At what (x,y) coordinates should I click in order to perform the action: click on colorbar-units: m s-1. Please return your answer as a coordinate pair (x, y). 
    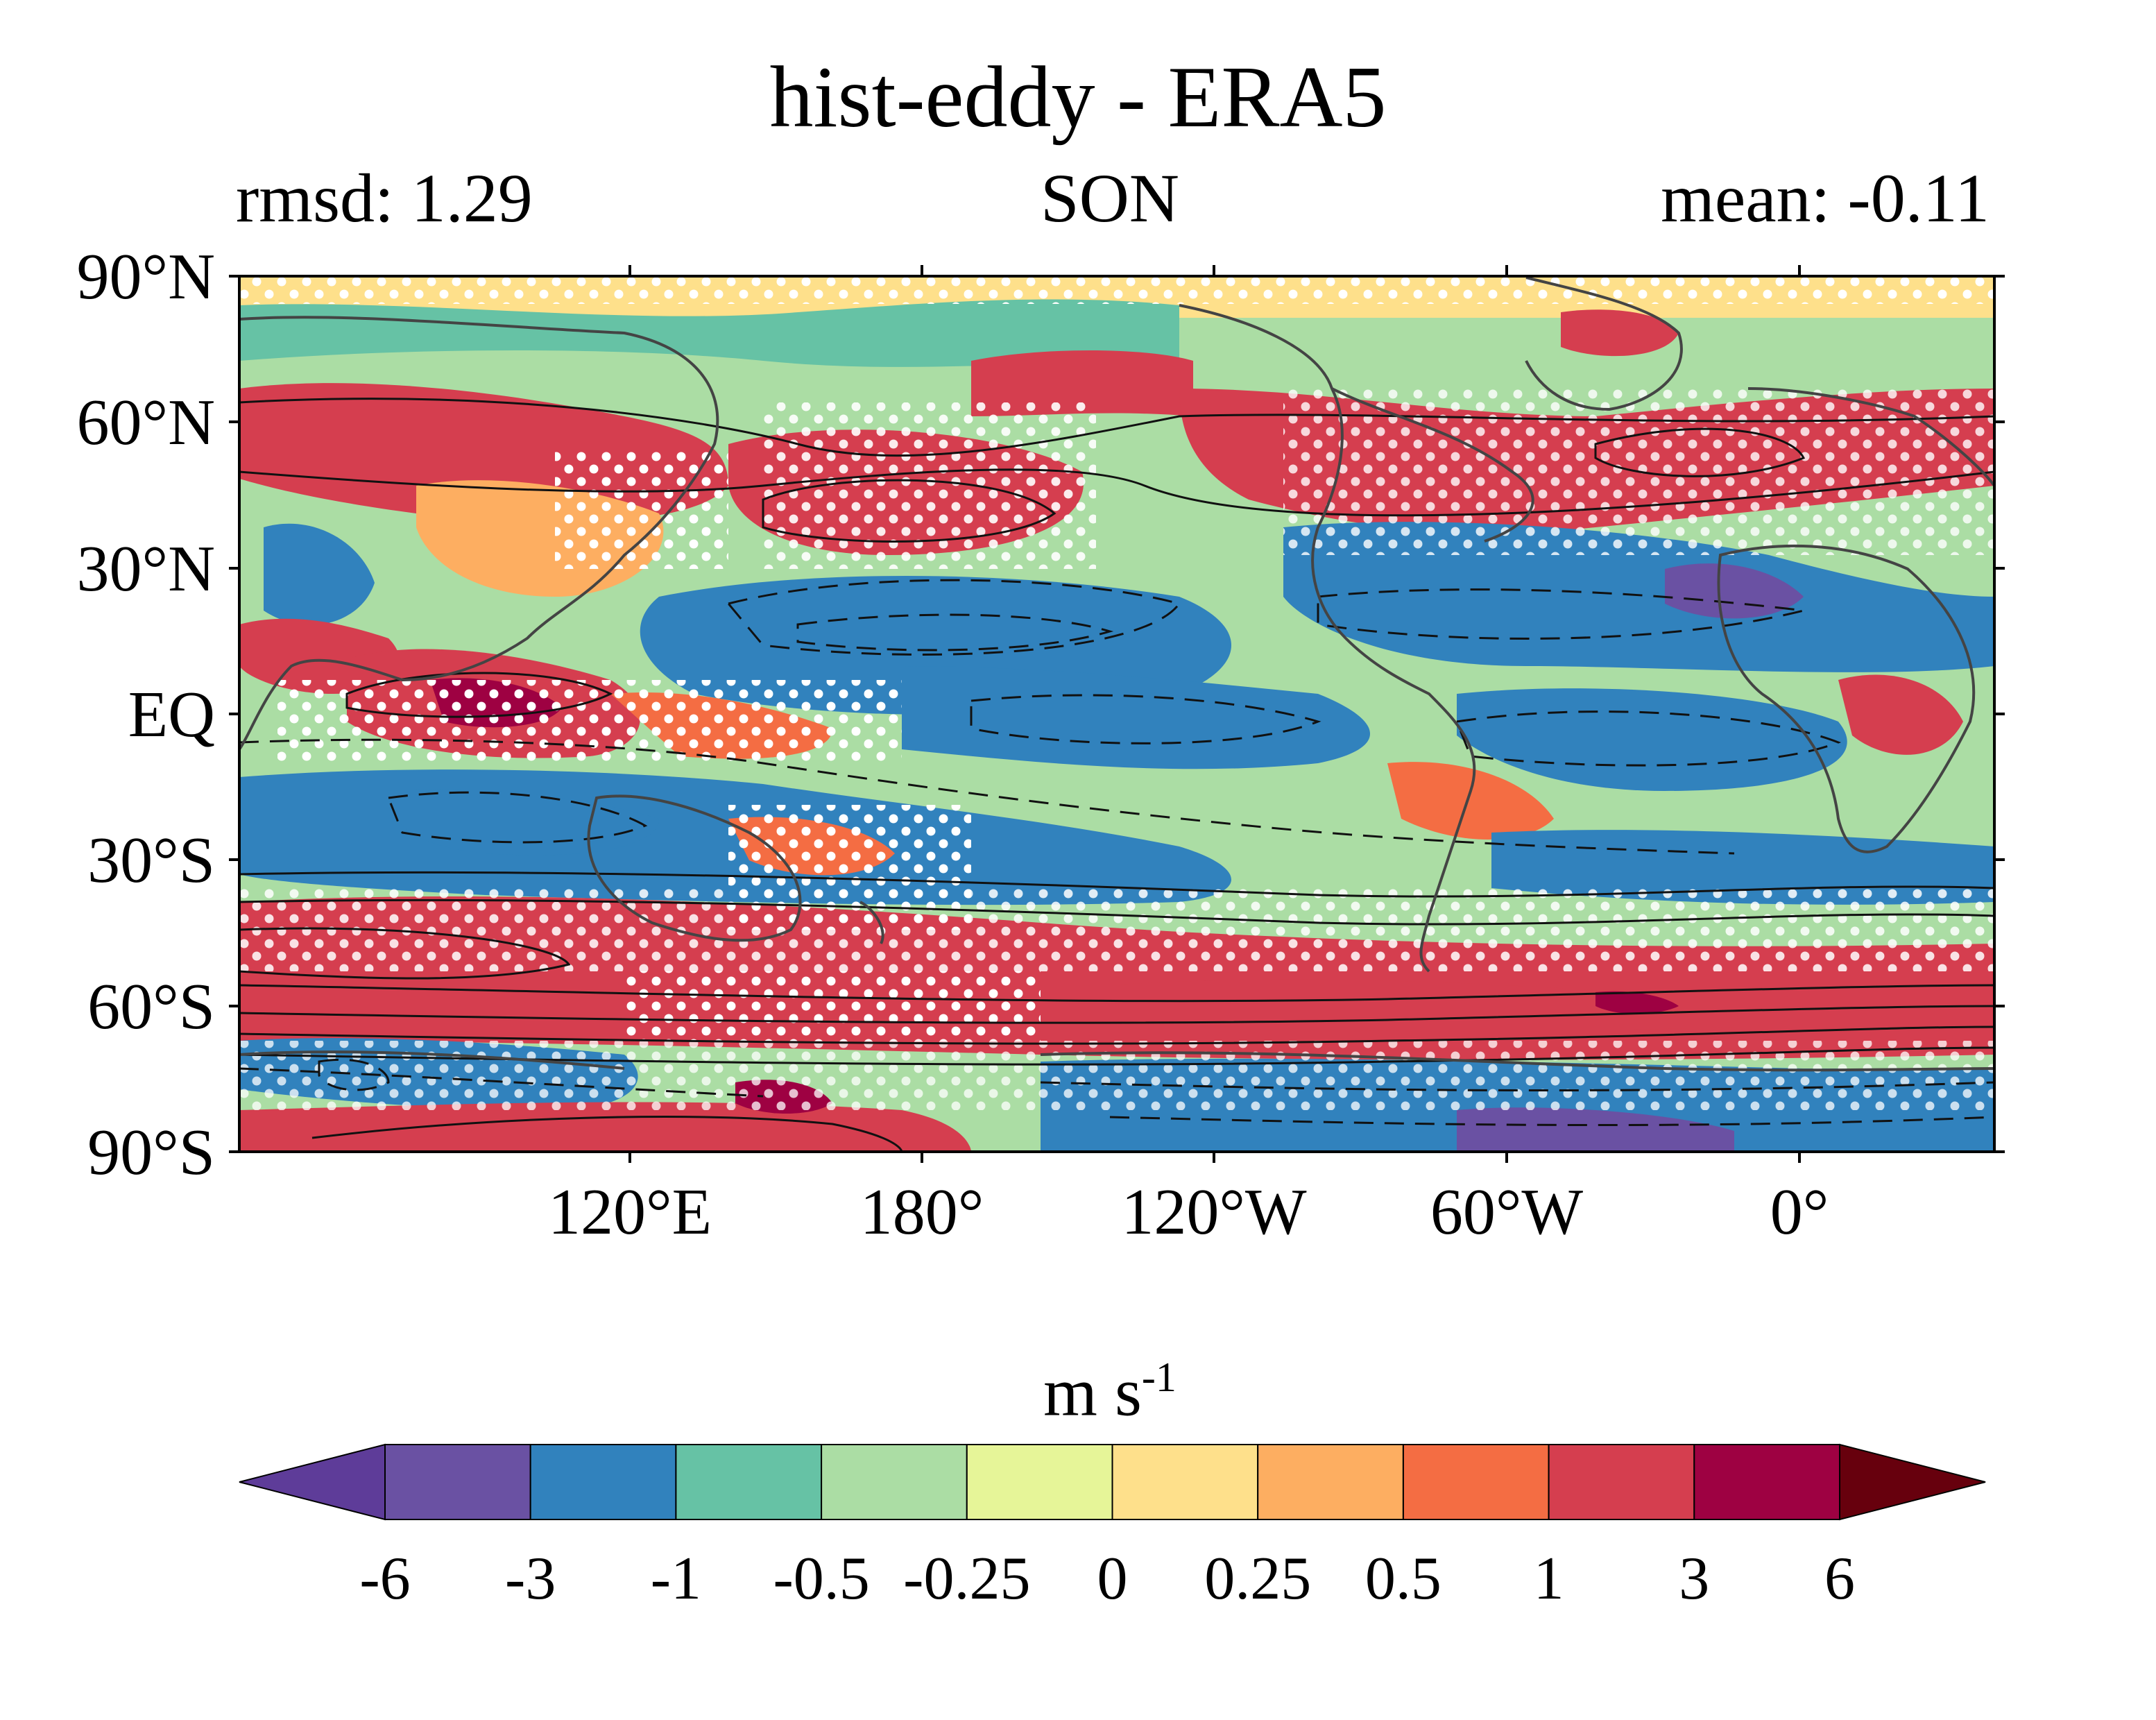
    Looking at the image, I should click on (1110, 1391).